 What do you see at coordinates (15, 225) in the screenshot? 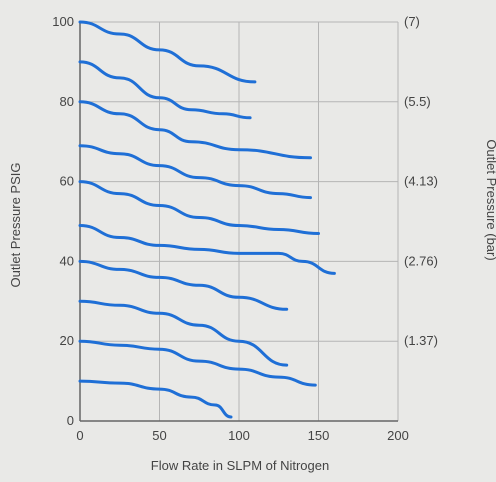
I see `y-axis-label: Outlet Pressure PSIG` at bounding box center [15, 225].